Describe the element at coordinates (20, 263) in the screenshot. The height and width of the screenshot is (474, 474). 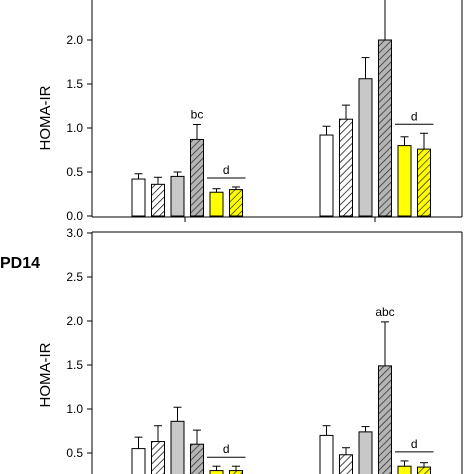
I see `panel-label: PD14` at that location.